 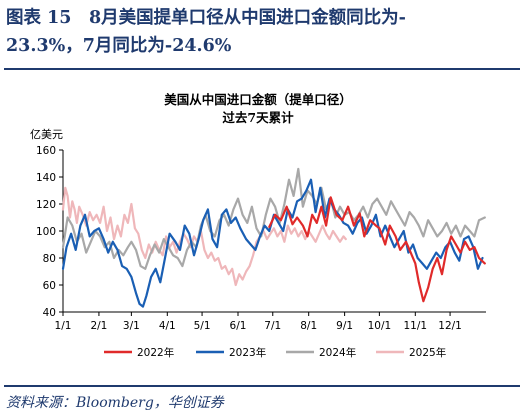 I want to click on legend-label: 2024年, so click(x=337, y=352).